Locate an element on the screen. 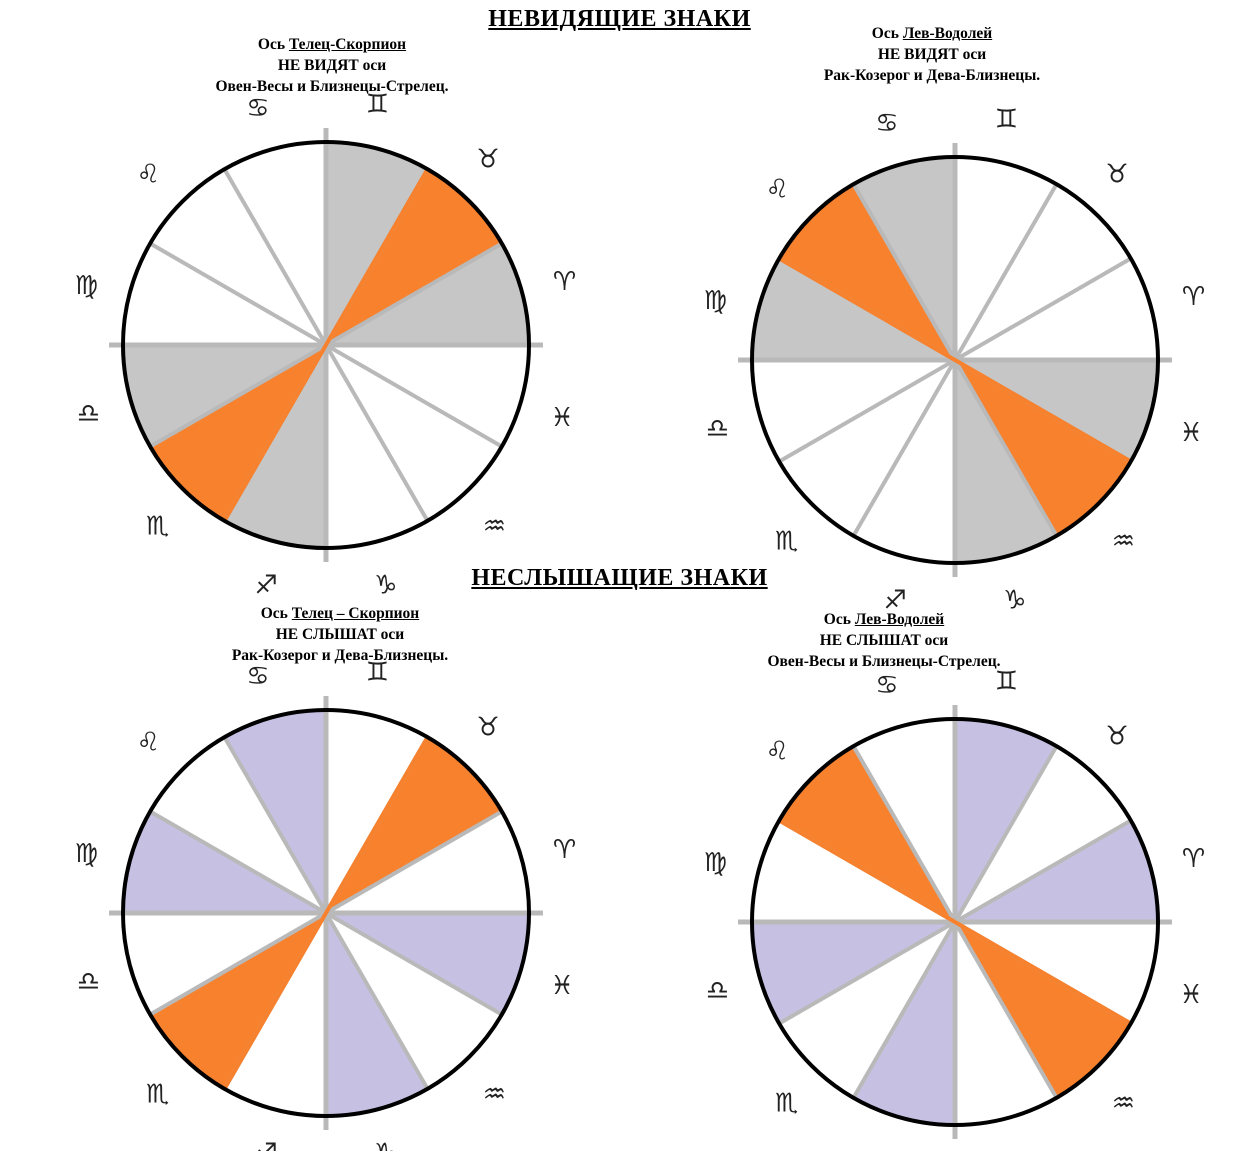  section-title-nevidyashchie: НЕВИДЯЩИЕ ЗНАКИ is located at coordinates (619, 19).